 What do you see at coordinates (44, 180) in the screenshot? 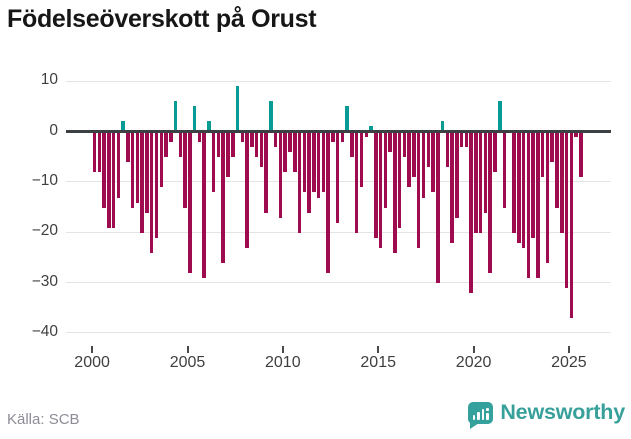
I see `y-axis-label: −10` at bounding box center [44, 180].